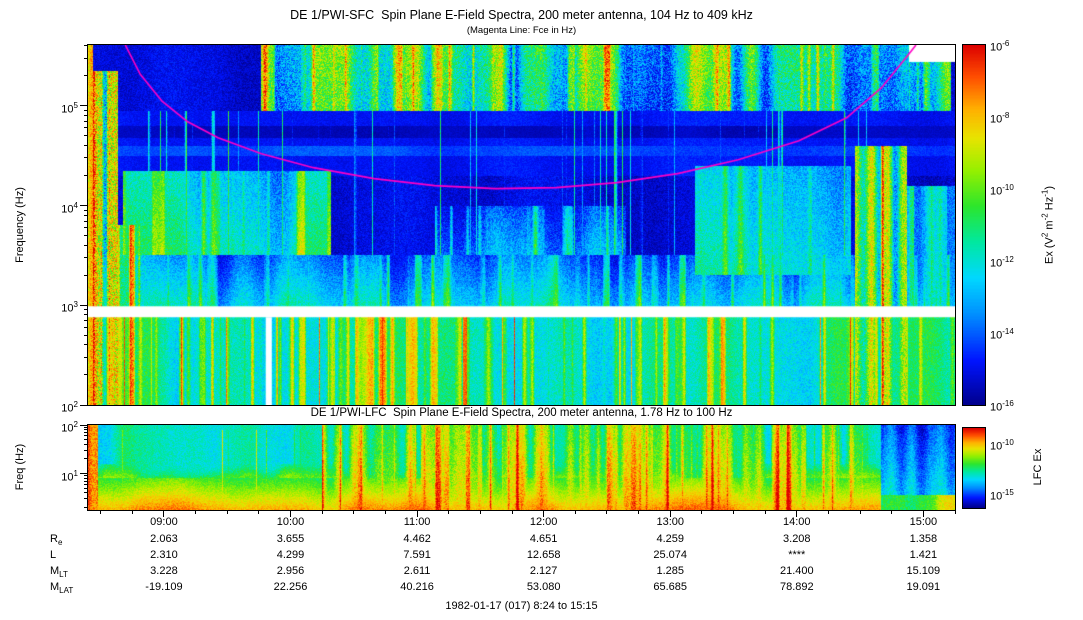  I want to click on ephemeris-value: ****, so click(797, 555).